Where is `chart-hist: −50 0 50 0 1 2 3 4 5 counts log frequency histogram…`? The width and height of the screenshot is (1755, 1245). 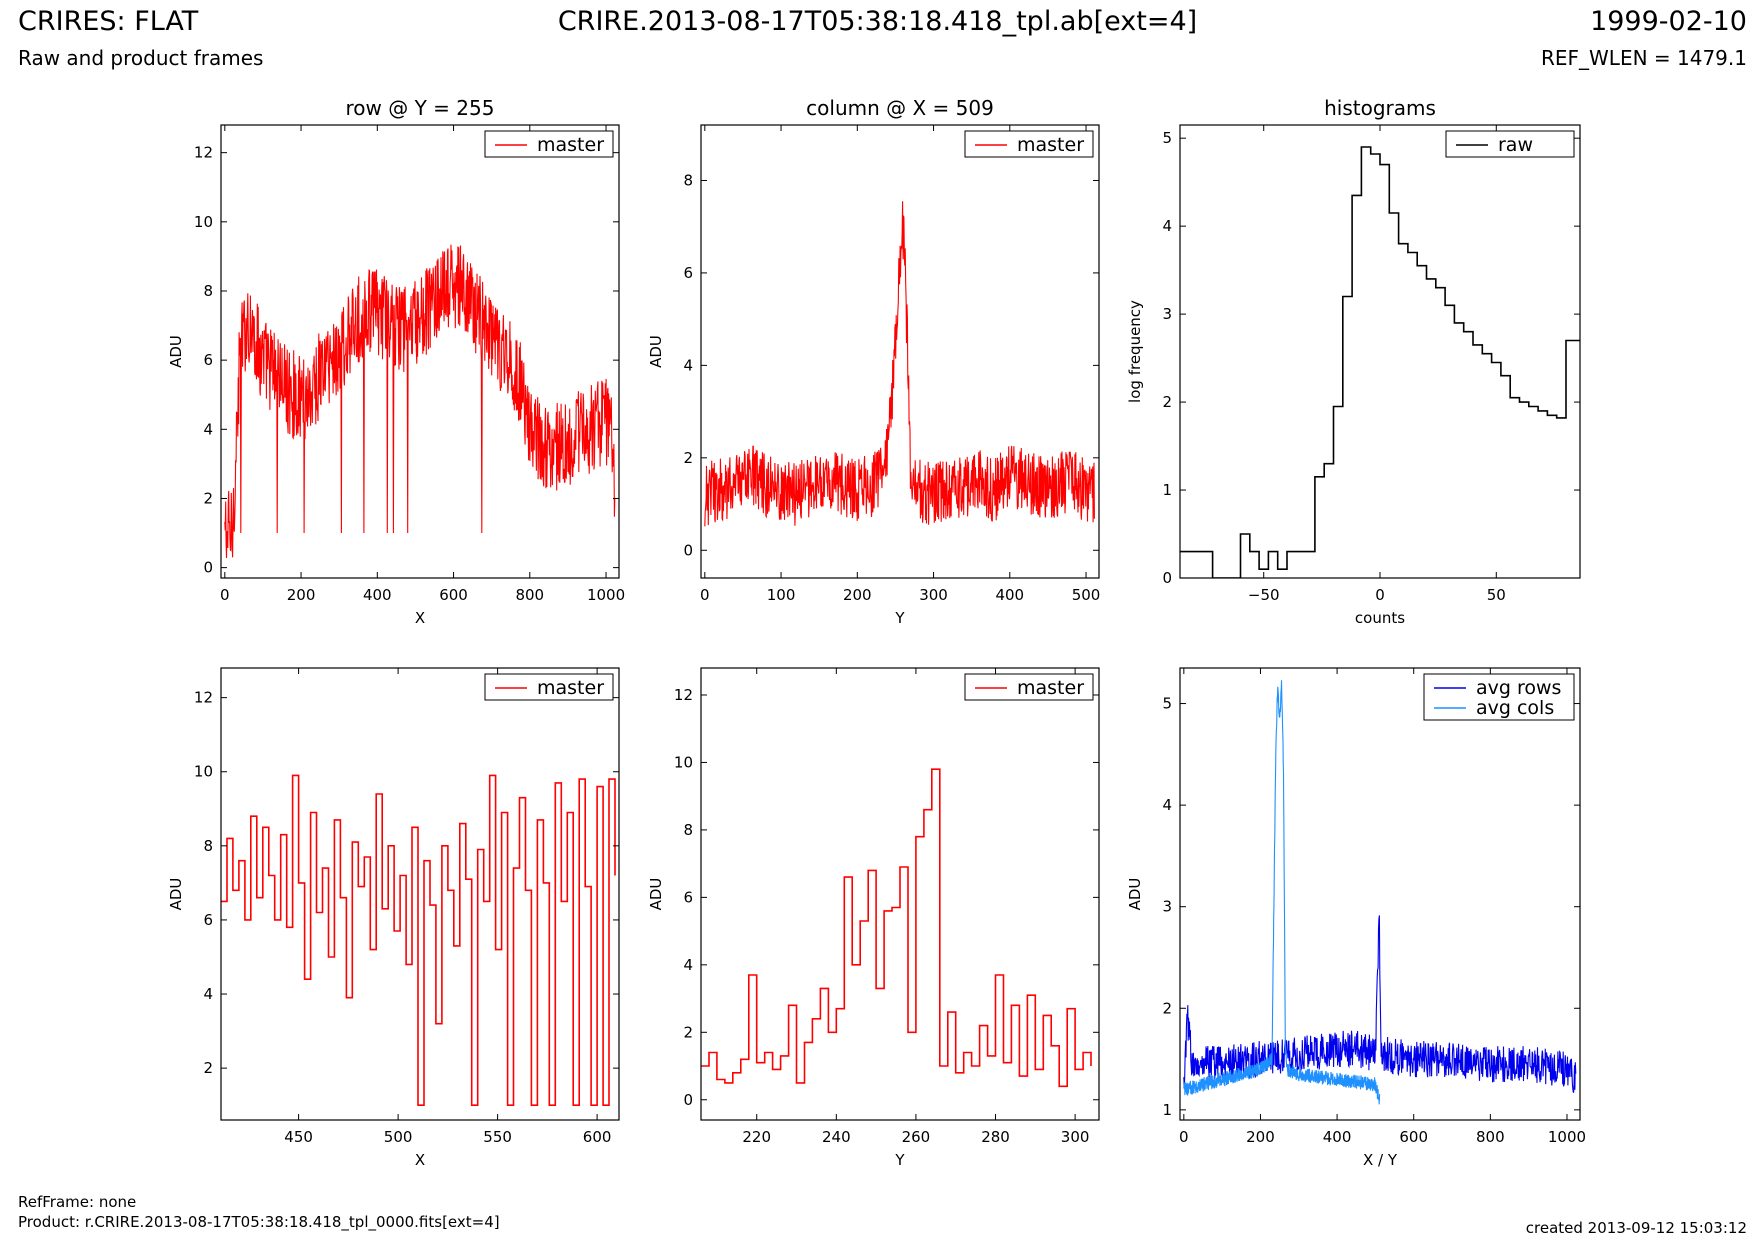 chart-hist: −50 0 50 0 1 2 3 4 5 counts log frequency histogram… is located at coordinates (1353, 361).